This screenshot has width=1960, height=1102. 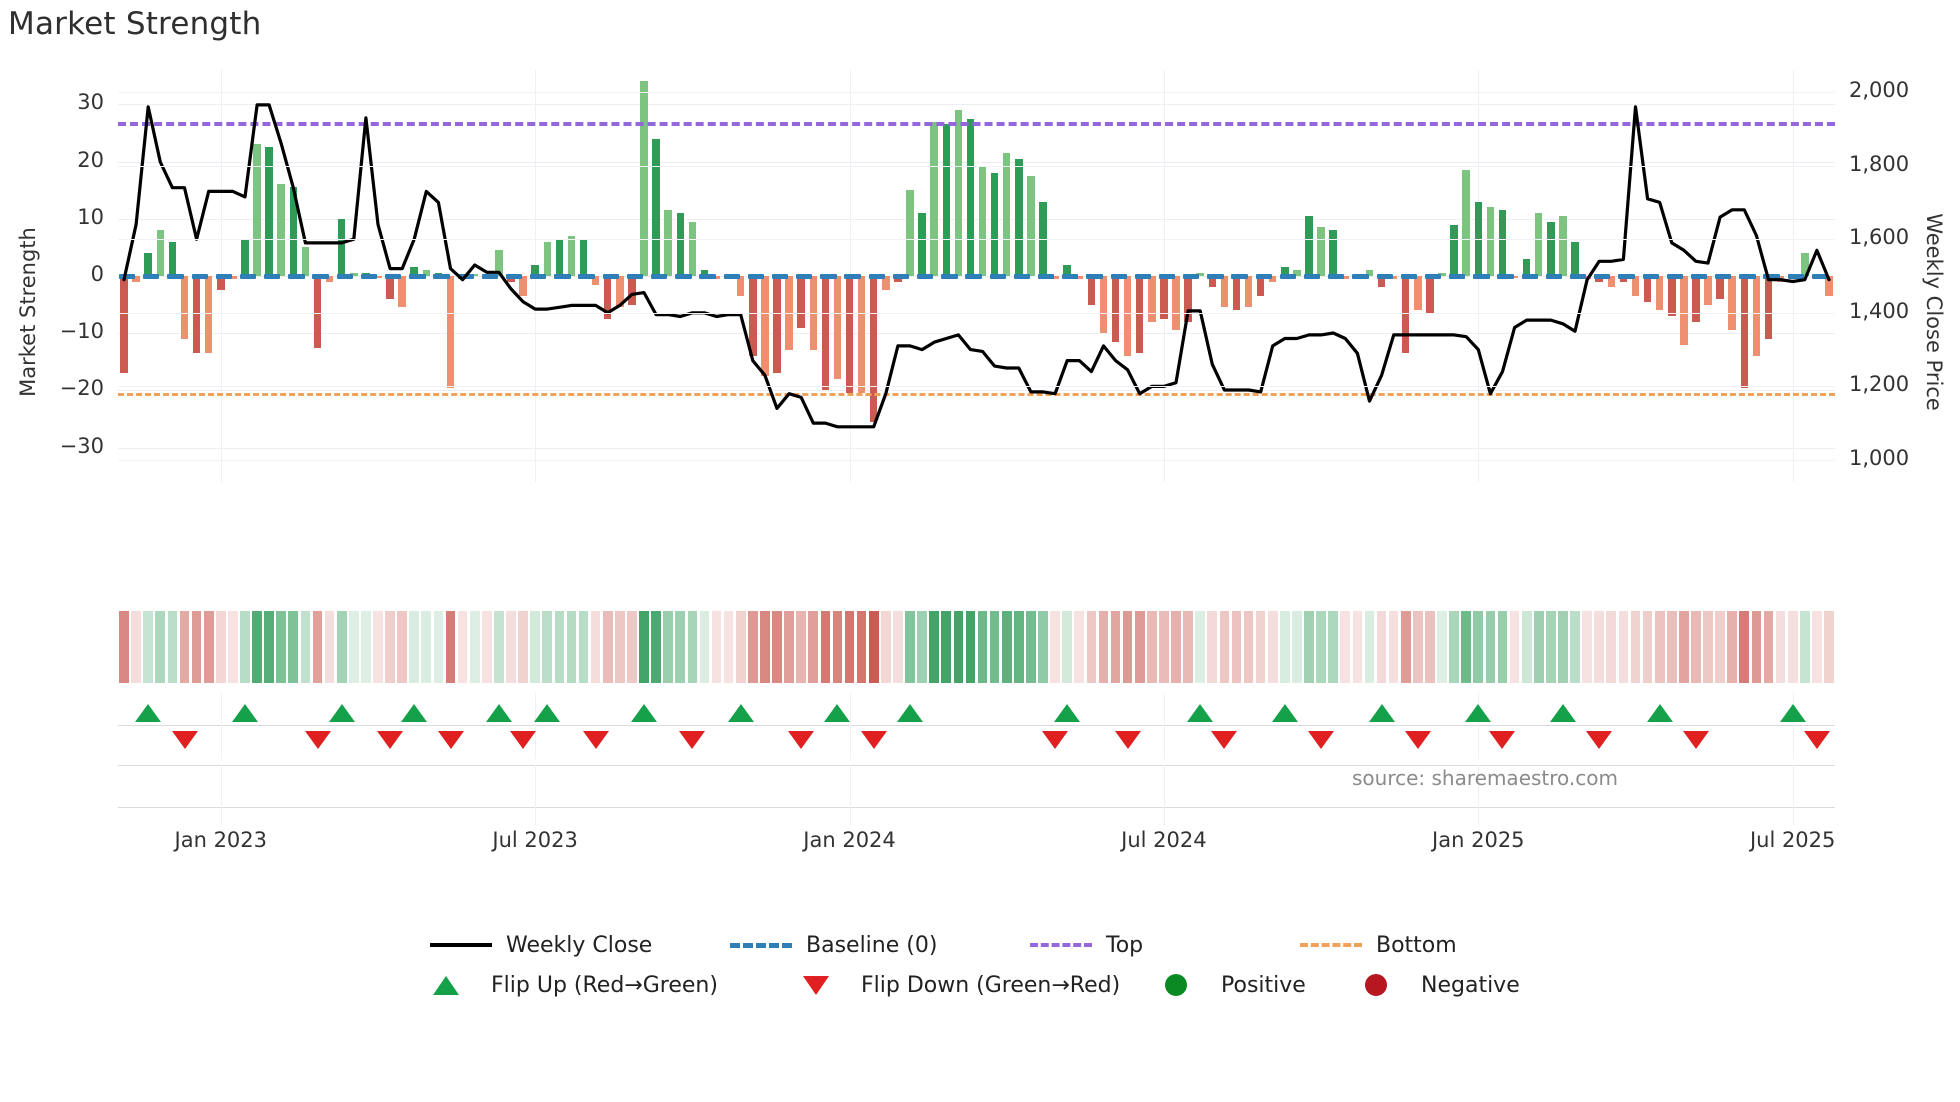 What do you see at coordinates (880, 945) in the screenshot?
I see `legend-item-baseline: Baseline (0)` at bounding box center [880, 945].